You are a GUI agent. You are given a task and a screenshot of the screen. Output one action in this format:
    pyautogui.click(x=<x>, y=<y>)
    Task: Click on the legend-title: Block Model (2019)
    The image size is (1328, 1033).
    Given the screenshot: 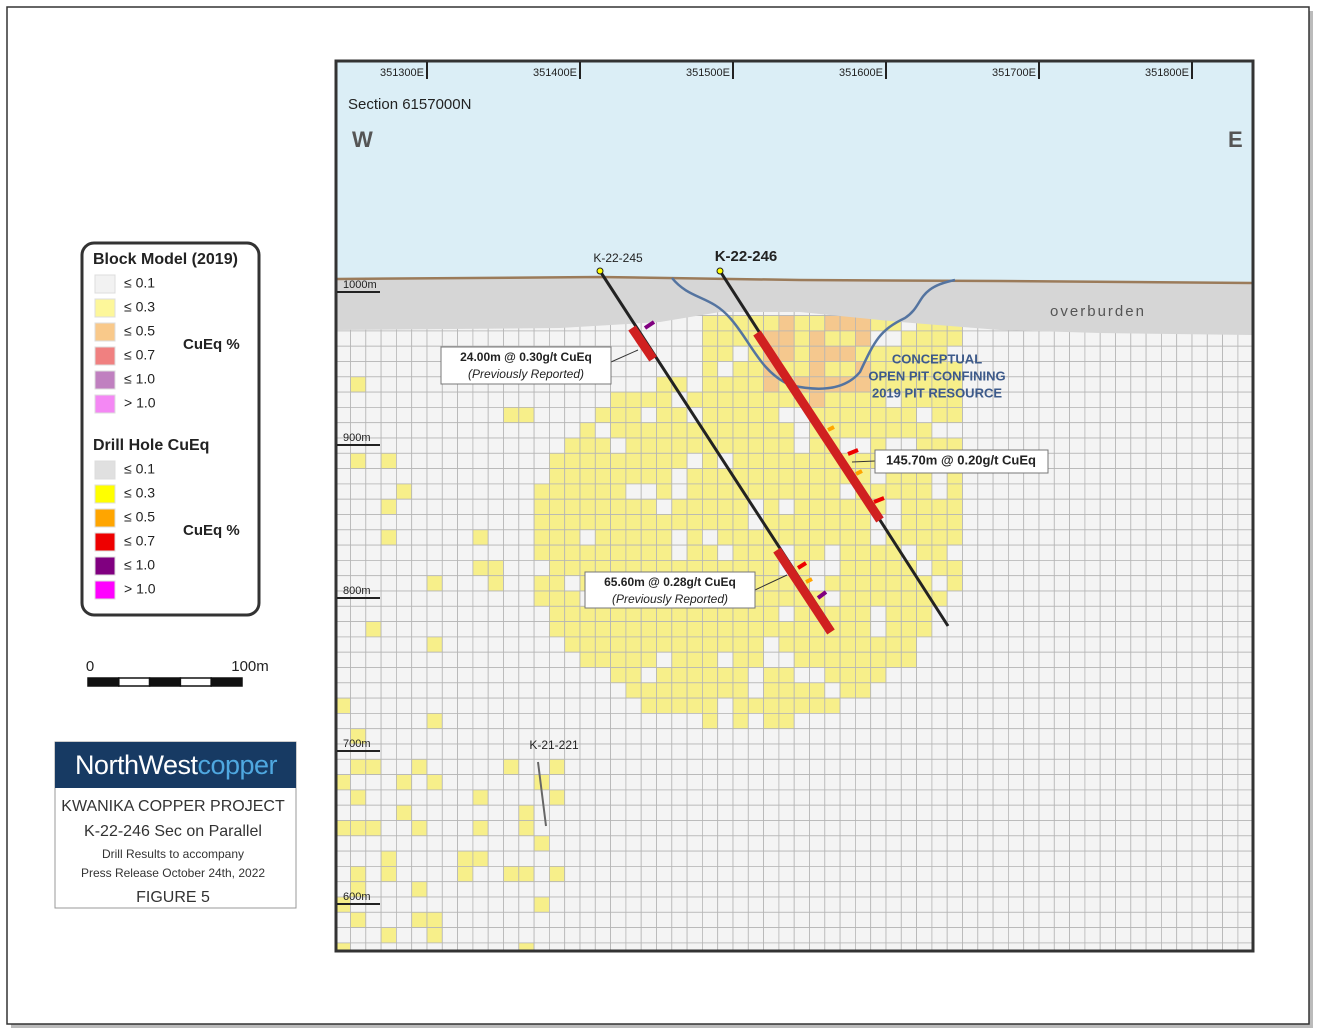 What is the action you would take?
    pyautogui.click(x=165, y=259)
    